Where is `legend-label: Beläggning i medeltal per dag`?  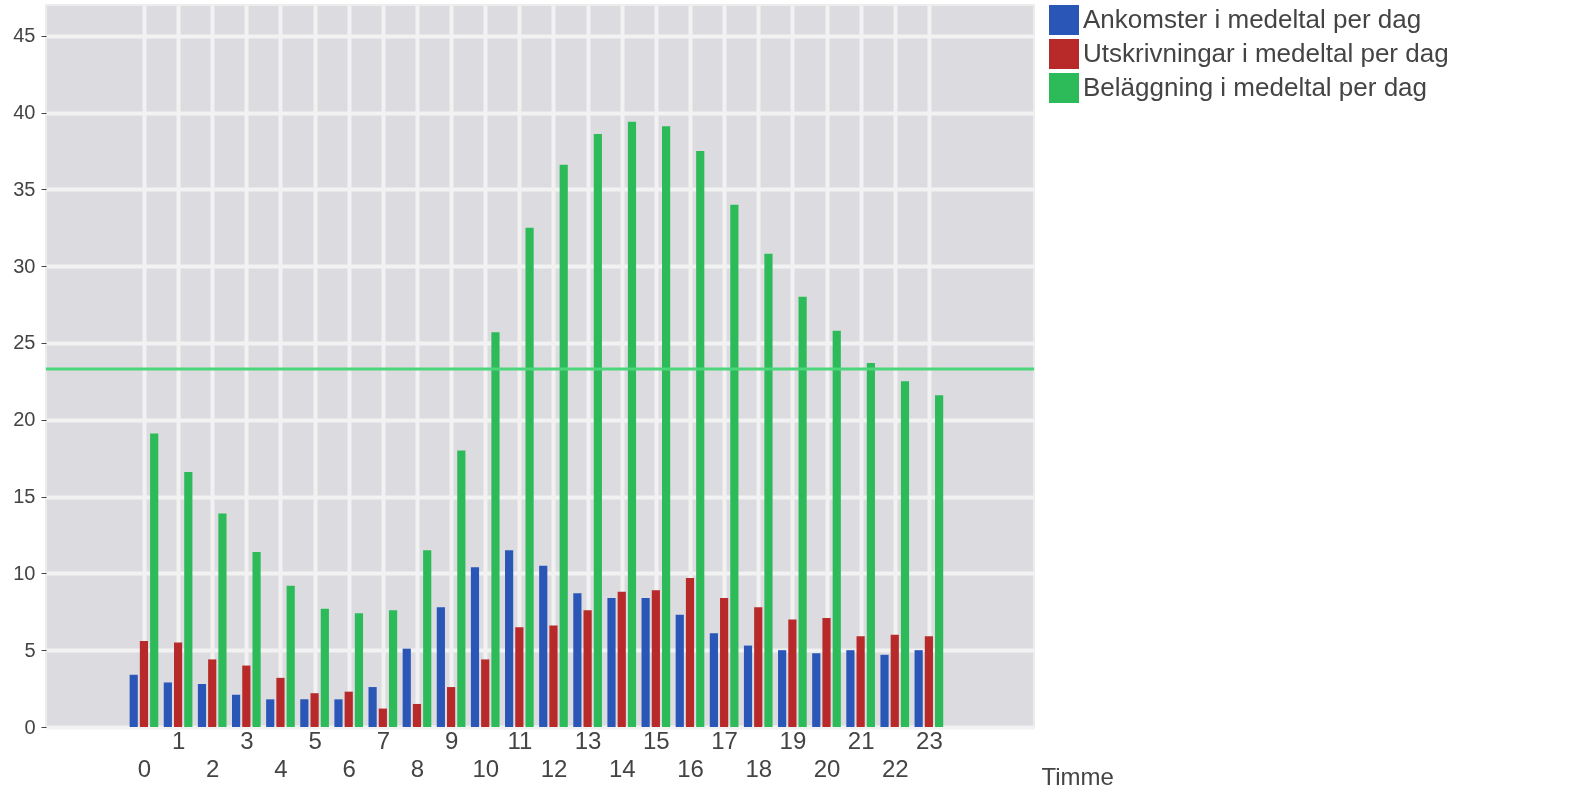 legend-label: Beläggning i medeltal per dag is located at coordinates (1255, 87).